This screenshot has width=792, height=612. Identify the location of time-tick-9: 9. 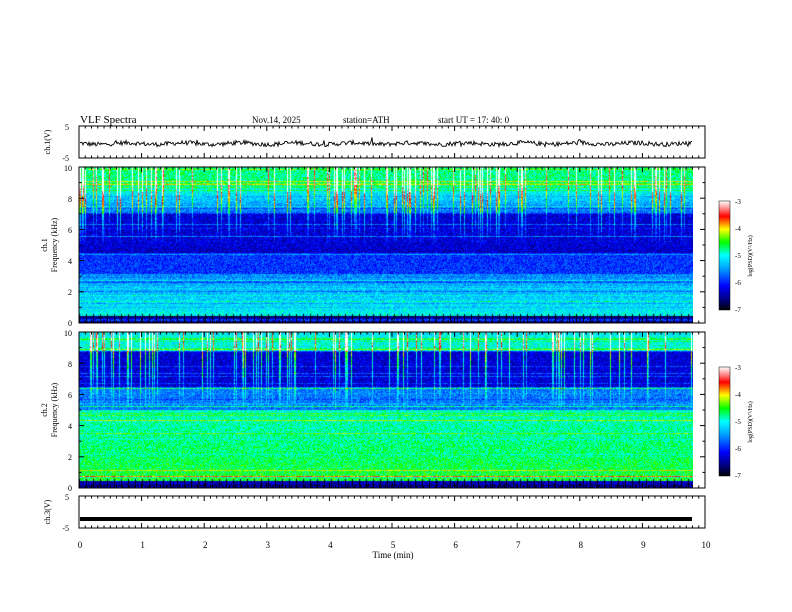
(643, 545).